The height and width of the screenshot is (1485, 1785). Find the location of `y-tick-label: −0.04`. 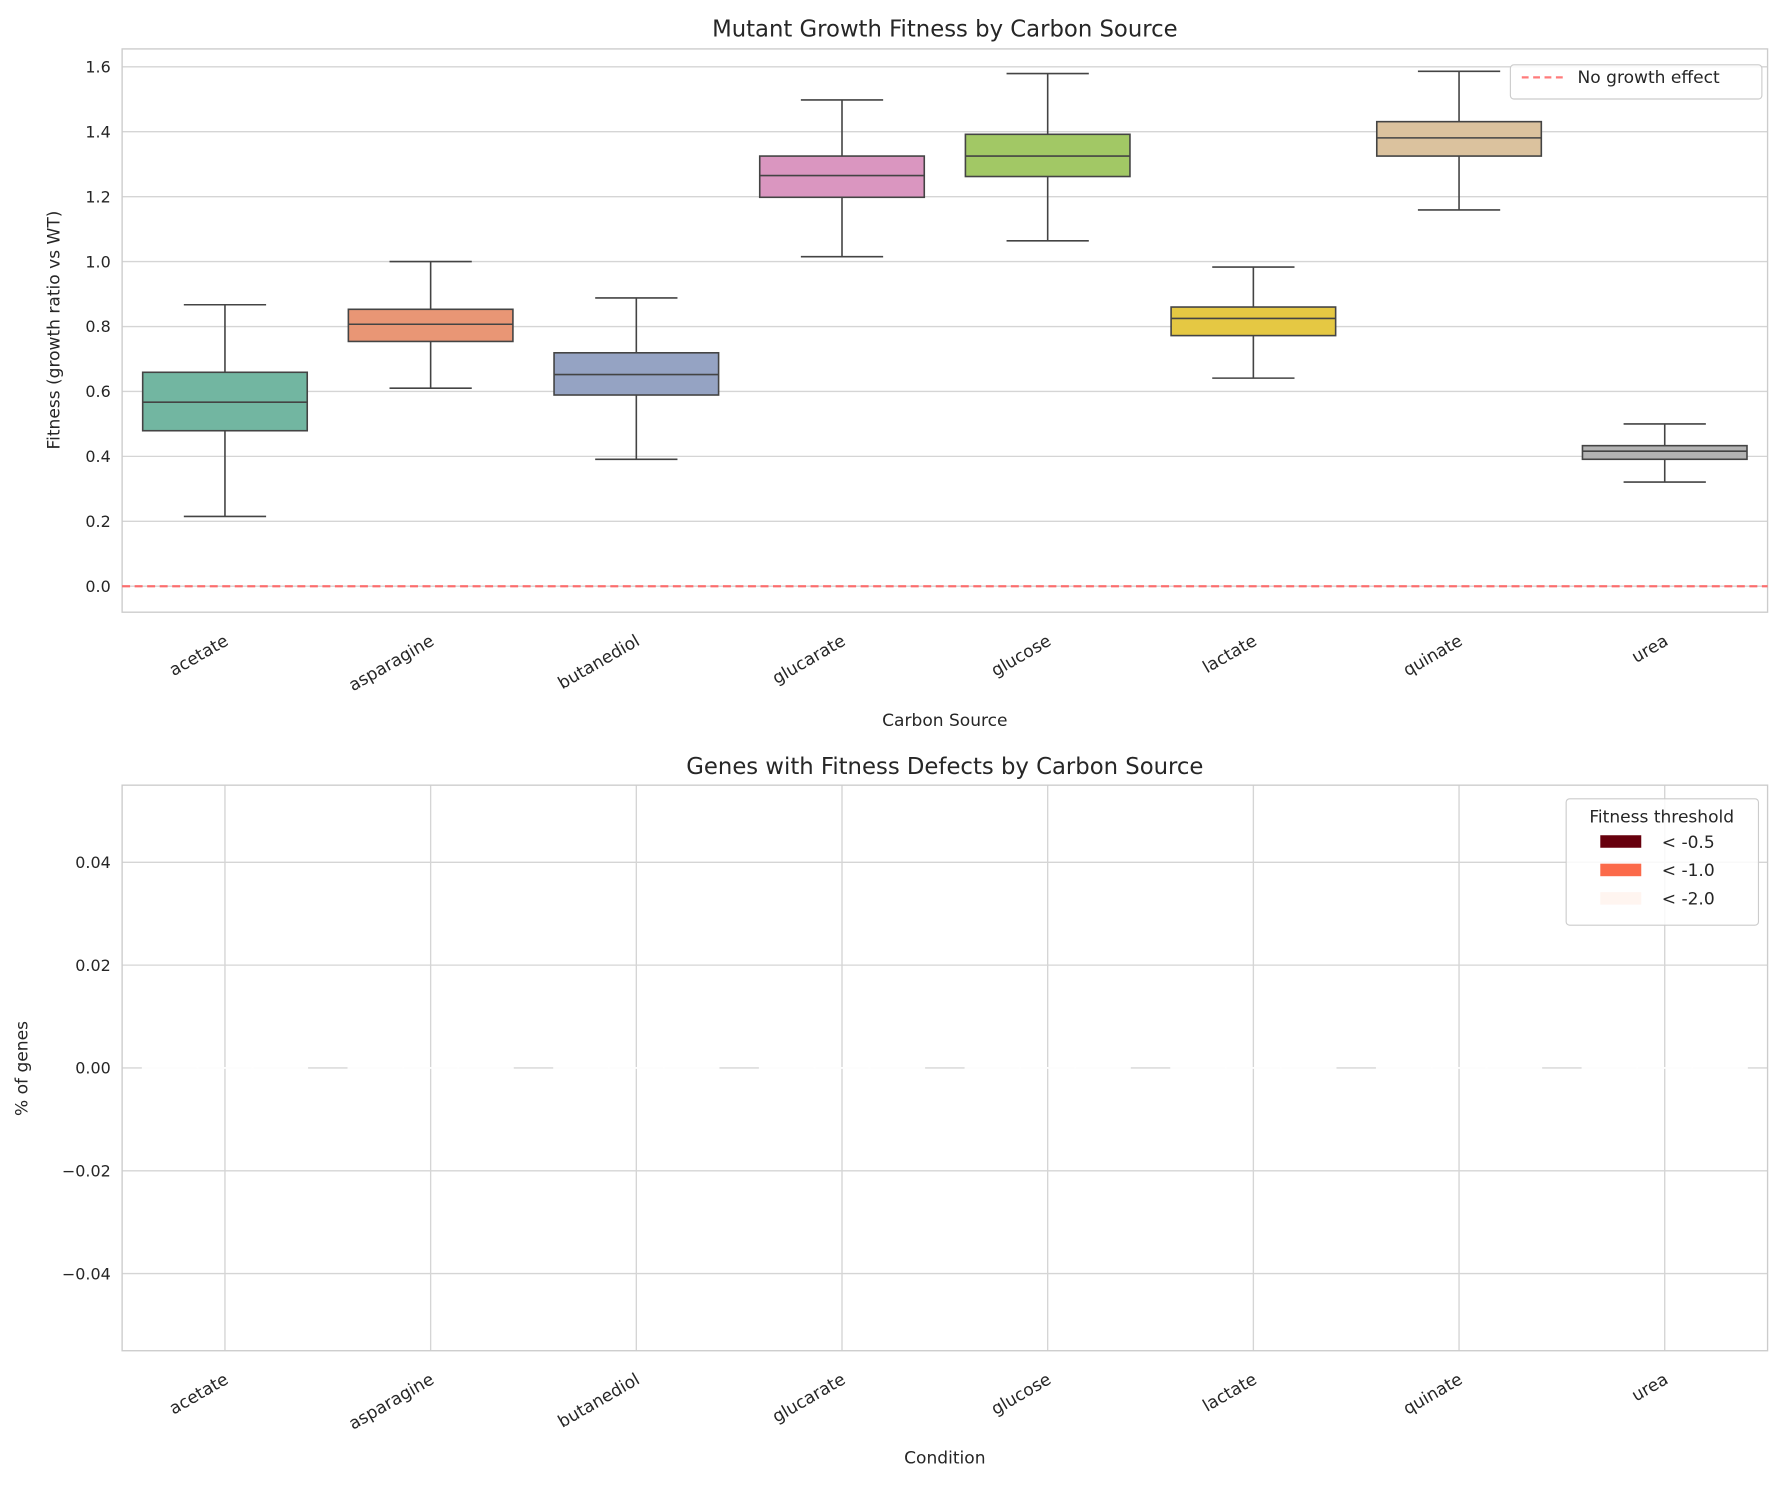

y-tick-label: −0.04 is located at coordinates (86, 1273).